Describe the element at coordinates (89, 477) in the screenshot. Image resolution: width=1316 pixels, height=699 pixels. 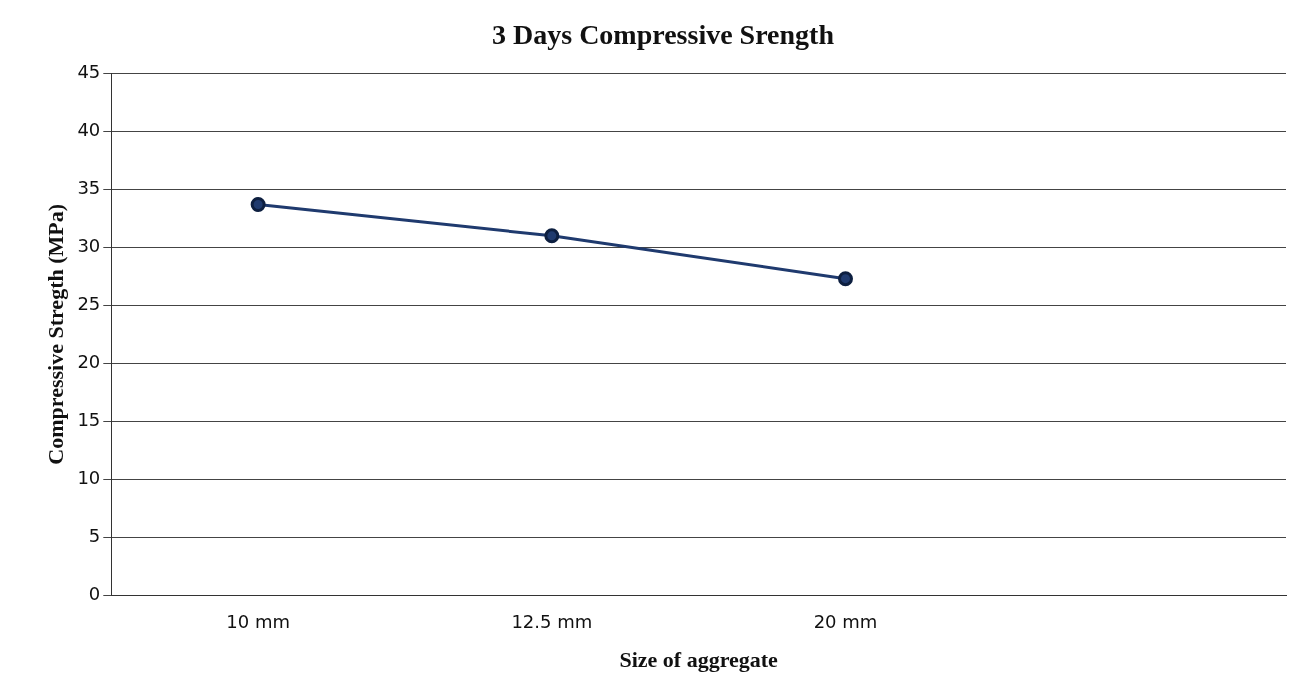
I see `y-tick-label: 10` at that location.